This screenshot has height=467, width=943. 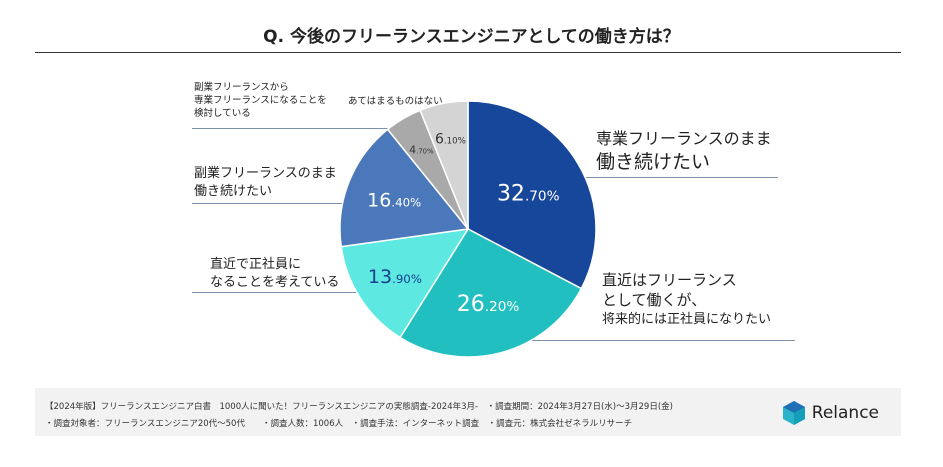 What do you see at coordinates (845, 413) in the screenshot?
I see `logo-text: Relance` at bounding box center [845, 413].